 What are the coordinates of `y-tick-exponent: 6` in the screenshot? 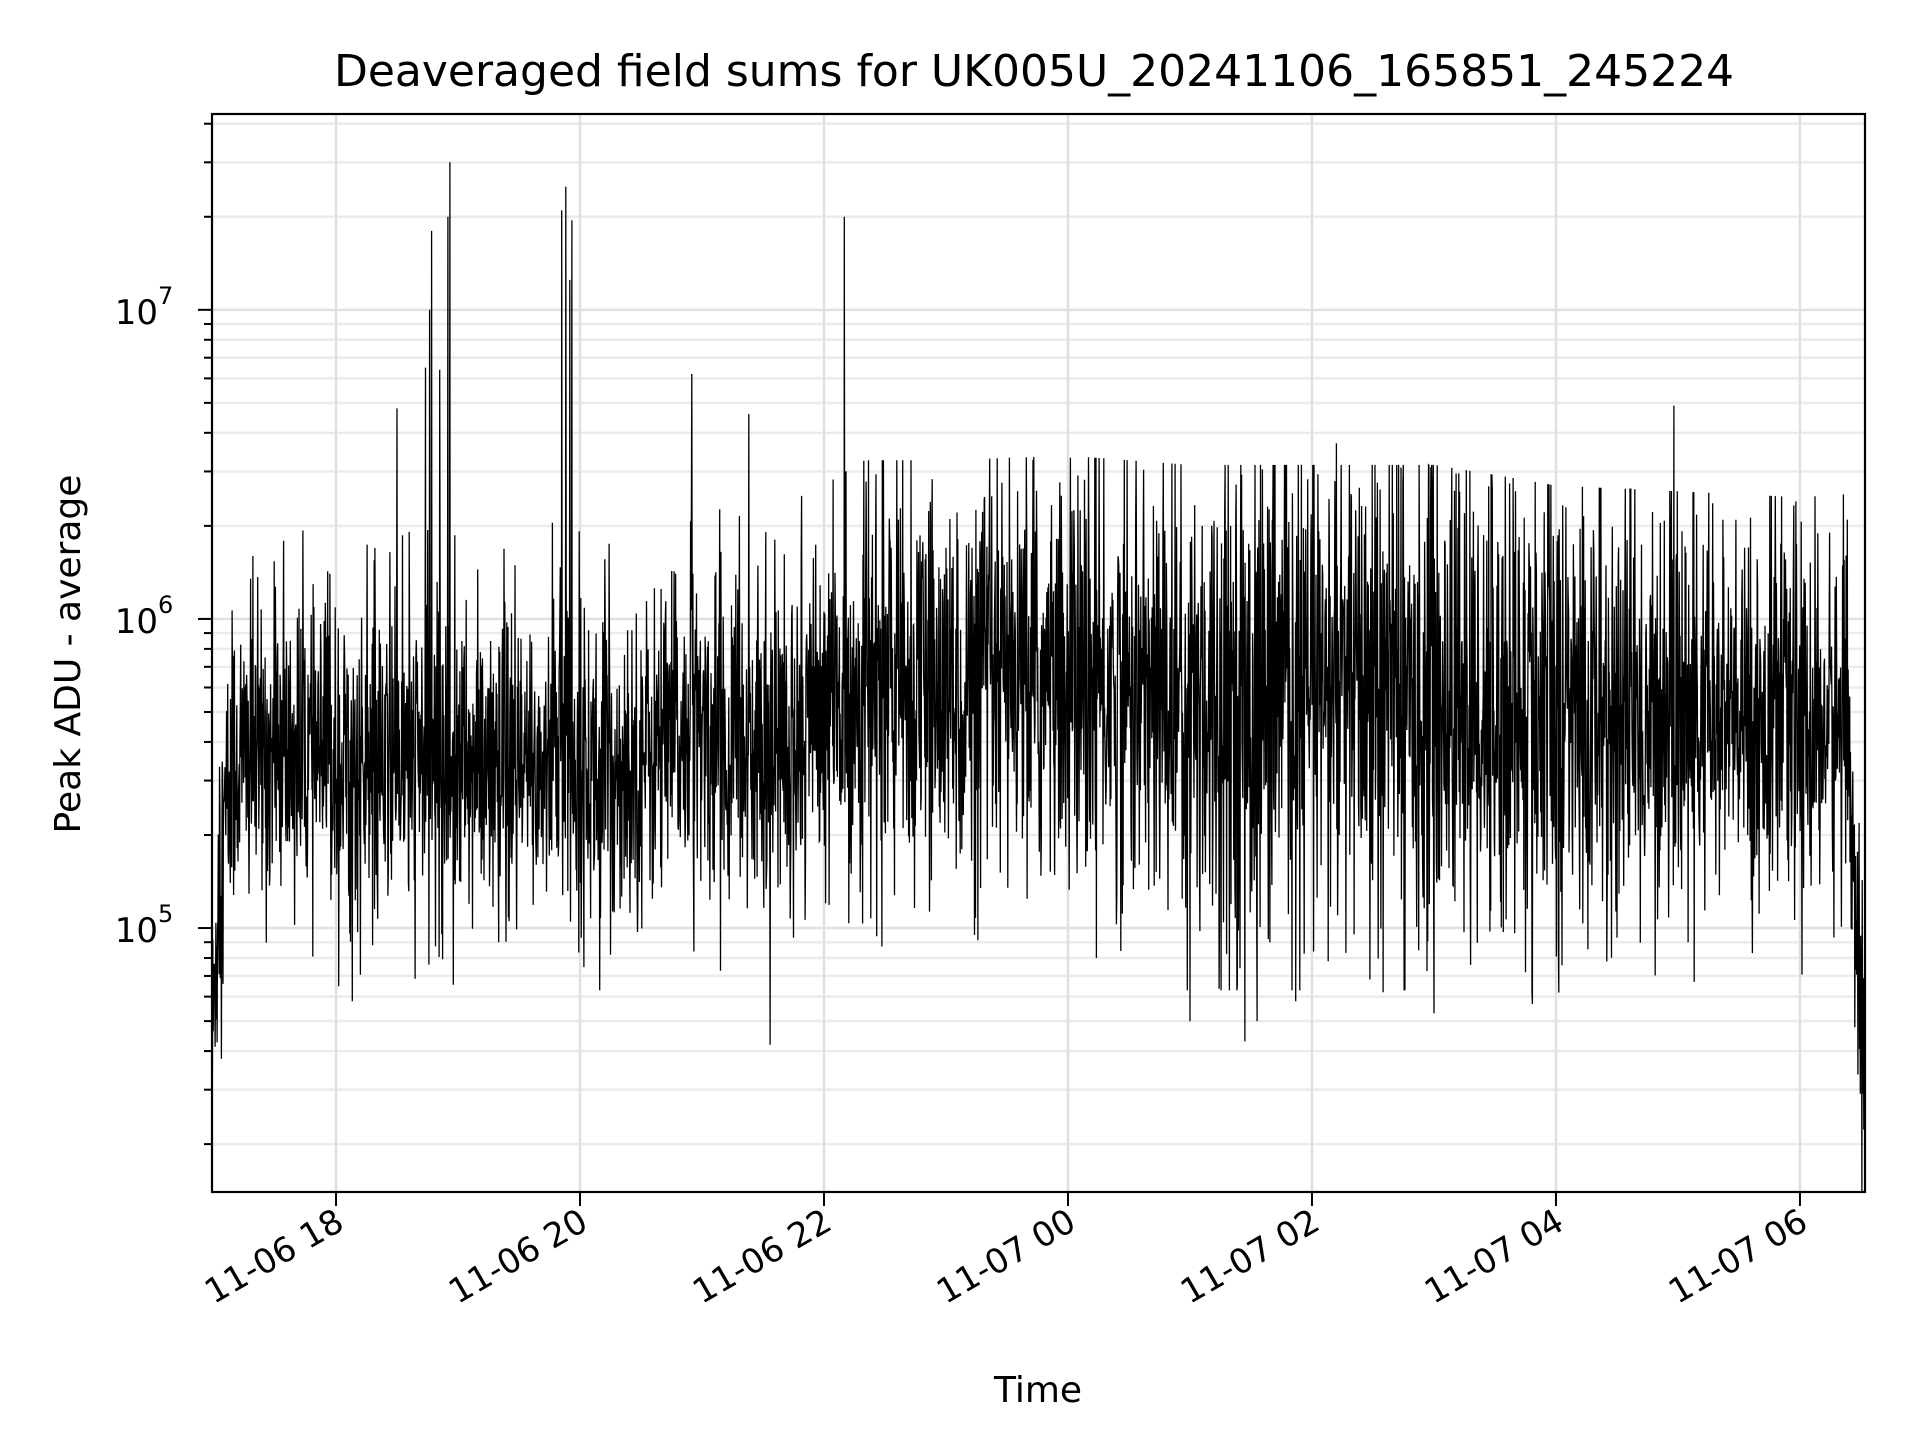 It's located at (165, 605).